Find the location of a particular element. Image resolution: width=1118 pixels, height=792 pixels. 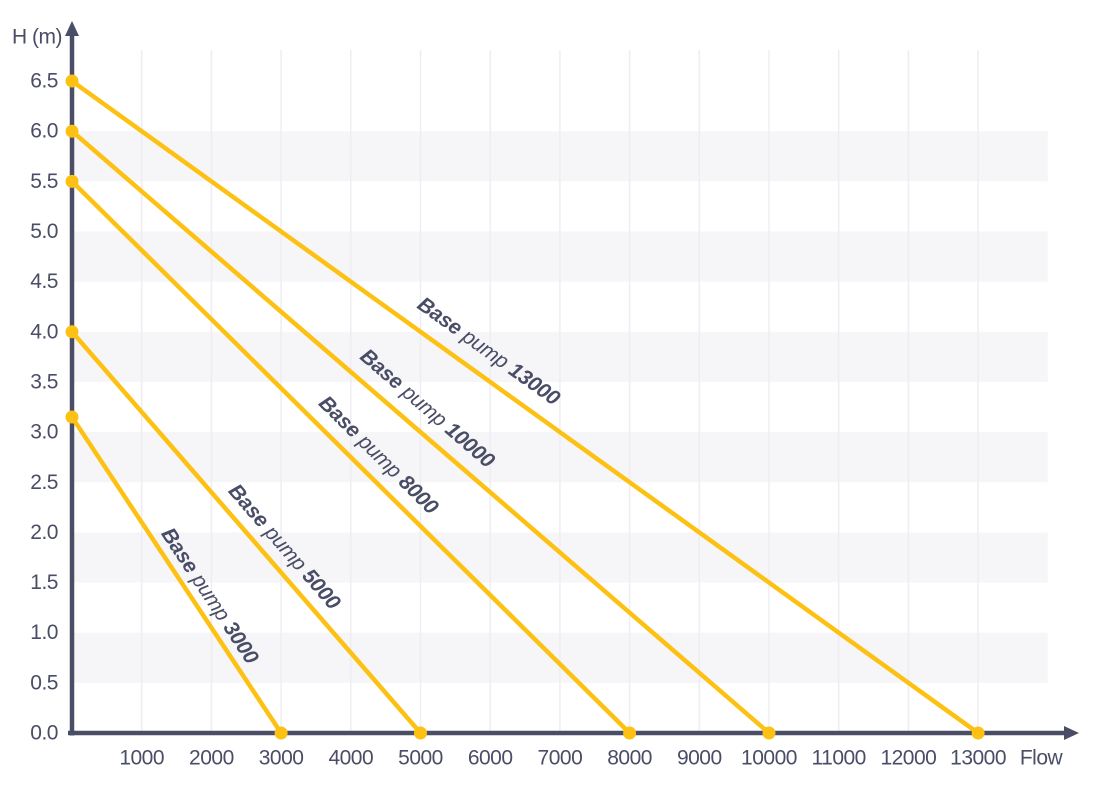

y-axis-title: H (m) is located at coordinates (37, 37).